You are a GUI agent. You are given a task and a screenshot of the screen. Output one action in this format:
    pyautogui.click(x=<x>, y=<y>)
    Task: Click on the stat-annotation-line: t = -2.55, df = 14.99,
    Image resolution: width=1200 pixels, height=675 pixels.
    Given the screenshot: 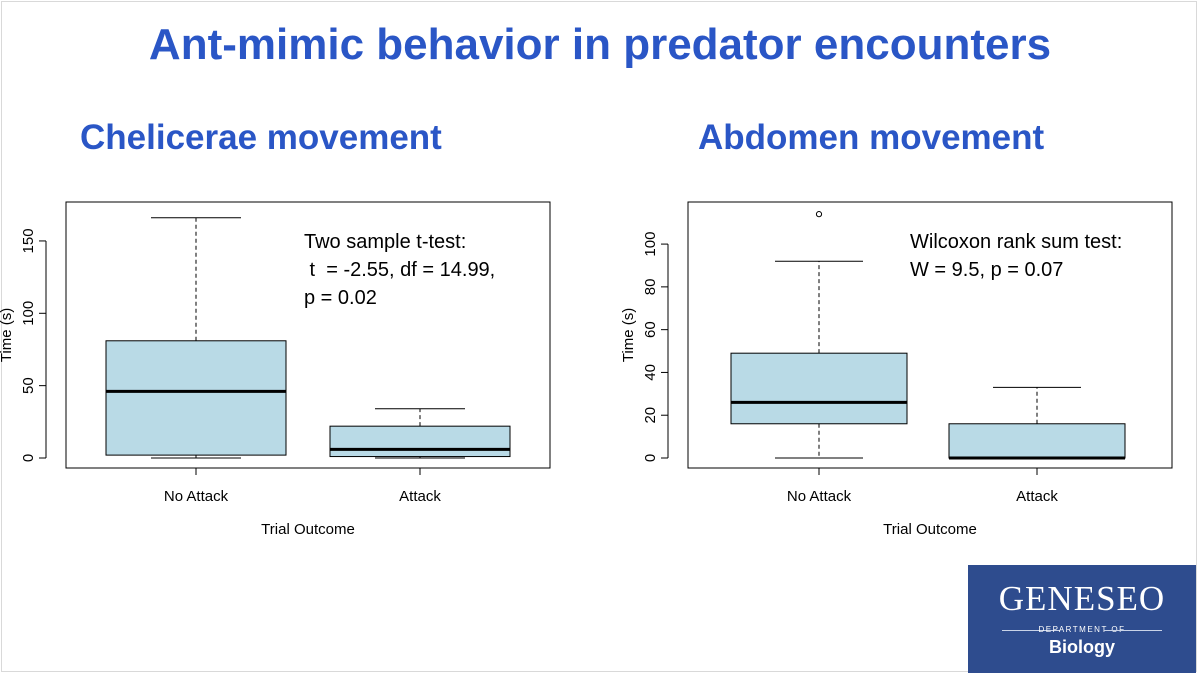 What is the action you would take?
    pyautogui.click(x=399, y=270)
    